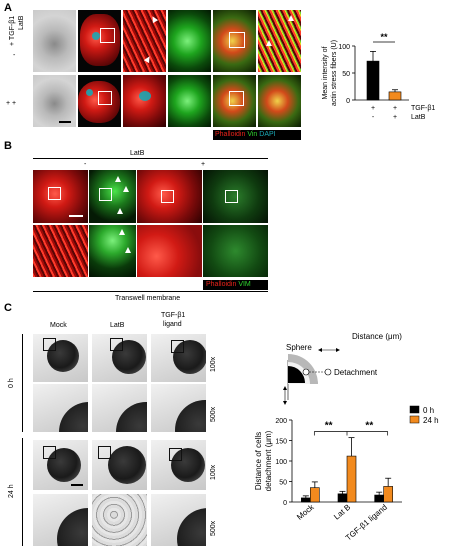  What do you see at coordinates (189, 41) in the screenshot?
I see `vin-image-ctrl` at bounding box center [189, 41].